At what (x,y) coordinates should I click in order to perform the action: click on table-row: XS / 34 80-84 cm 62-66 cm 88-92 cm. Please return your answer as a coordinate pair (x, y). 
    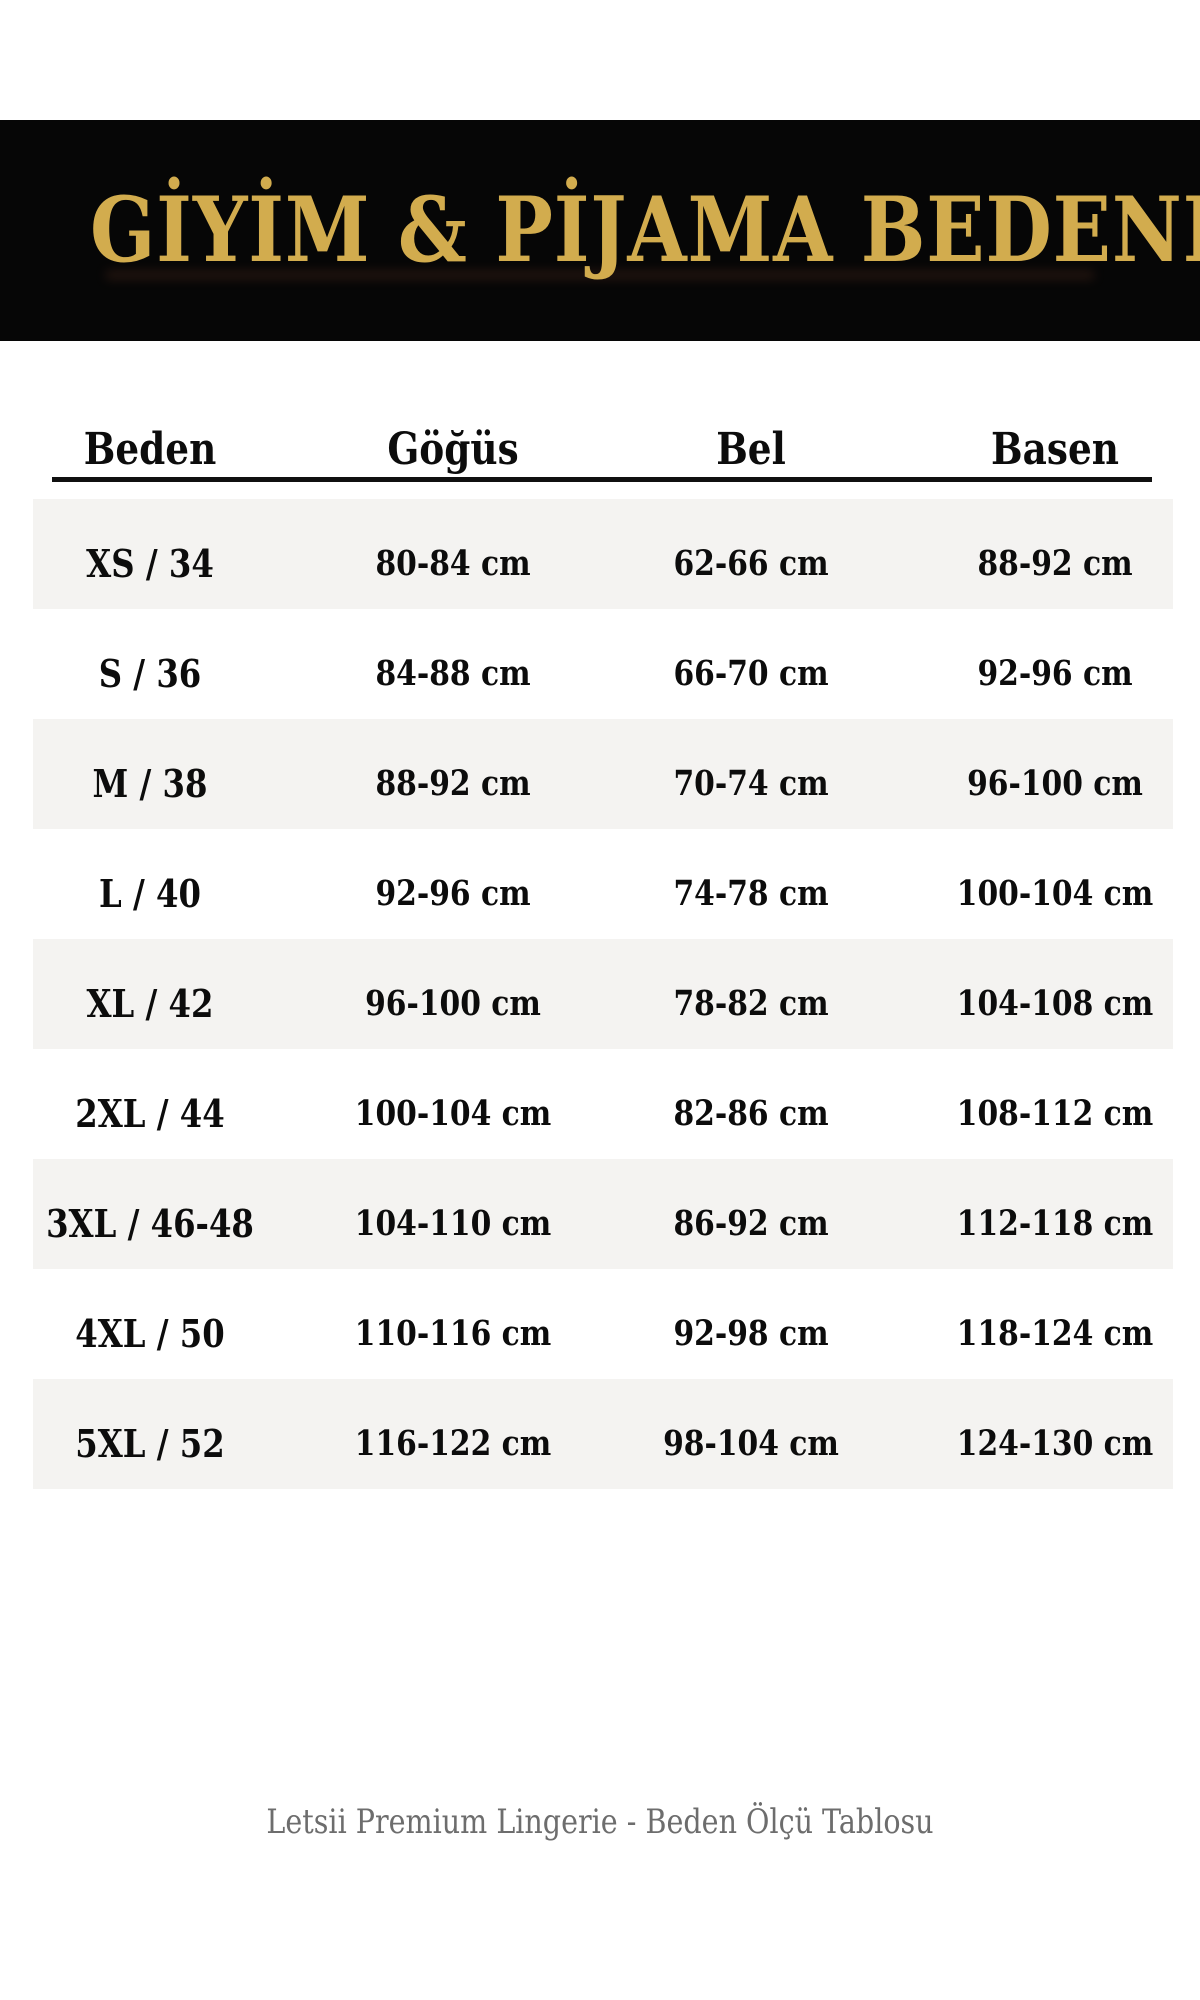
    Looking at the image, I should click on (603, 554).